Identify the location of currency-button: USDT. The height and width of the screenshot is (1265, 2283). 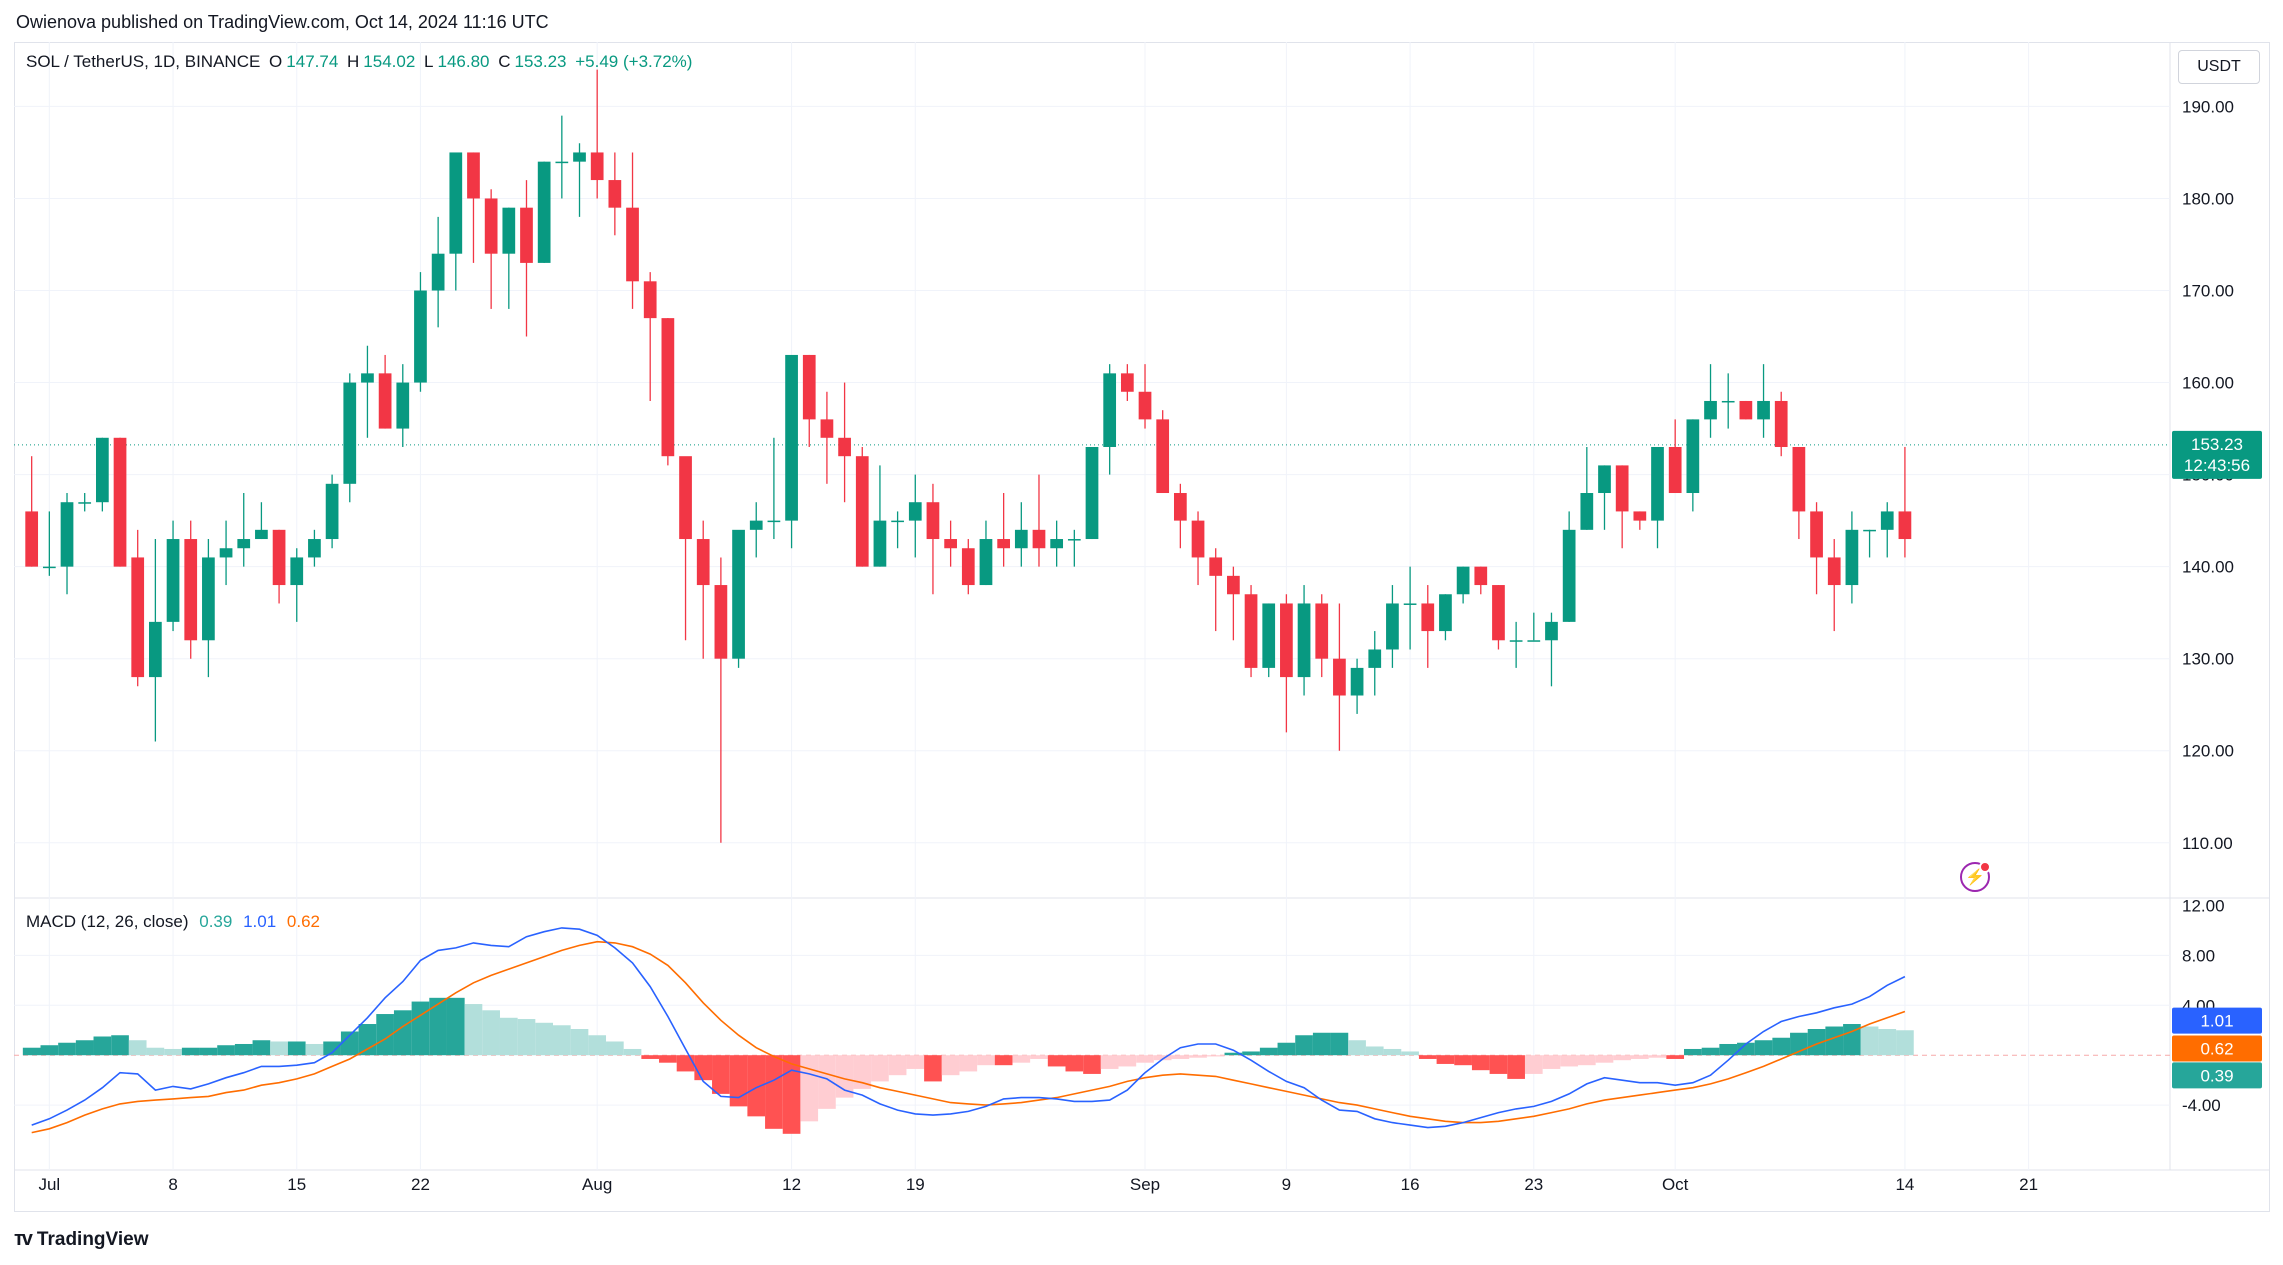
(2219, 67).